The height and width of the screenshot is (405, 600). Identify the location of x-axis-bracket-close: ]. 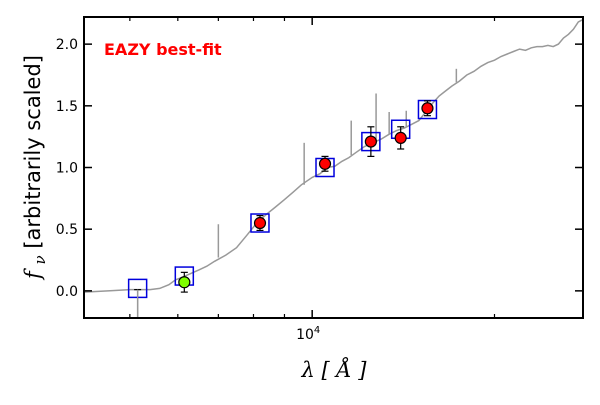
(362, 370).